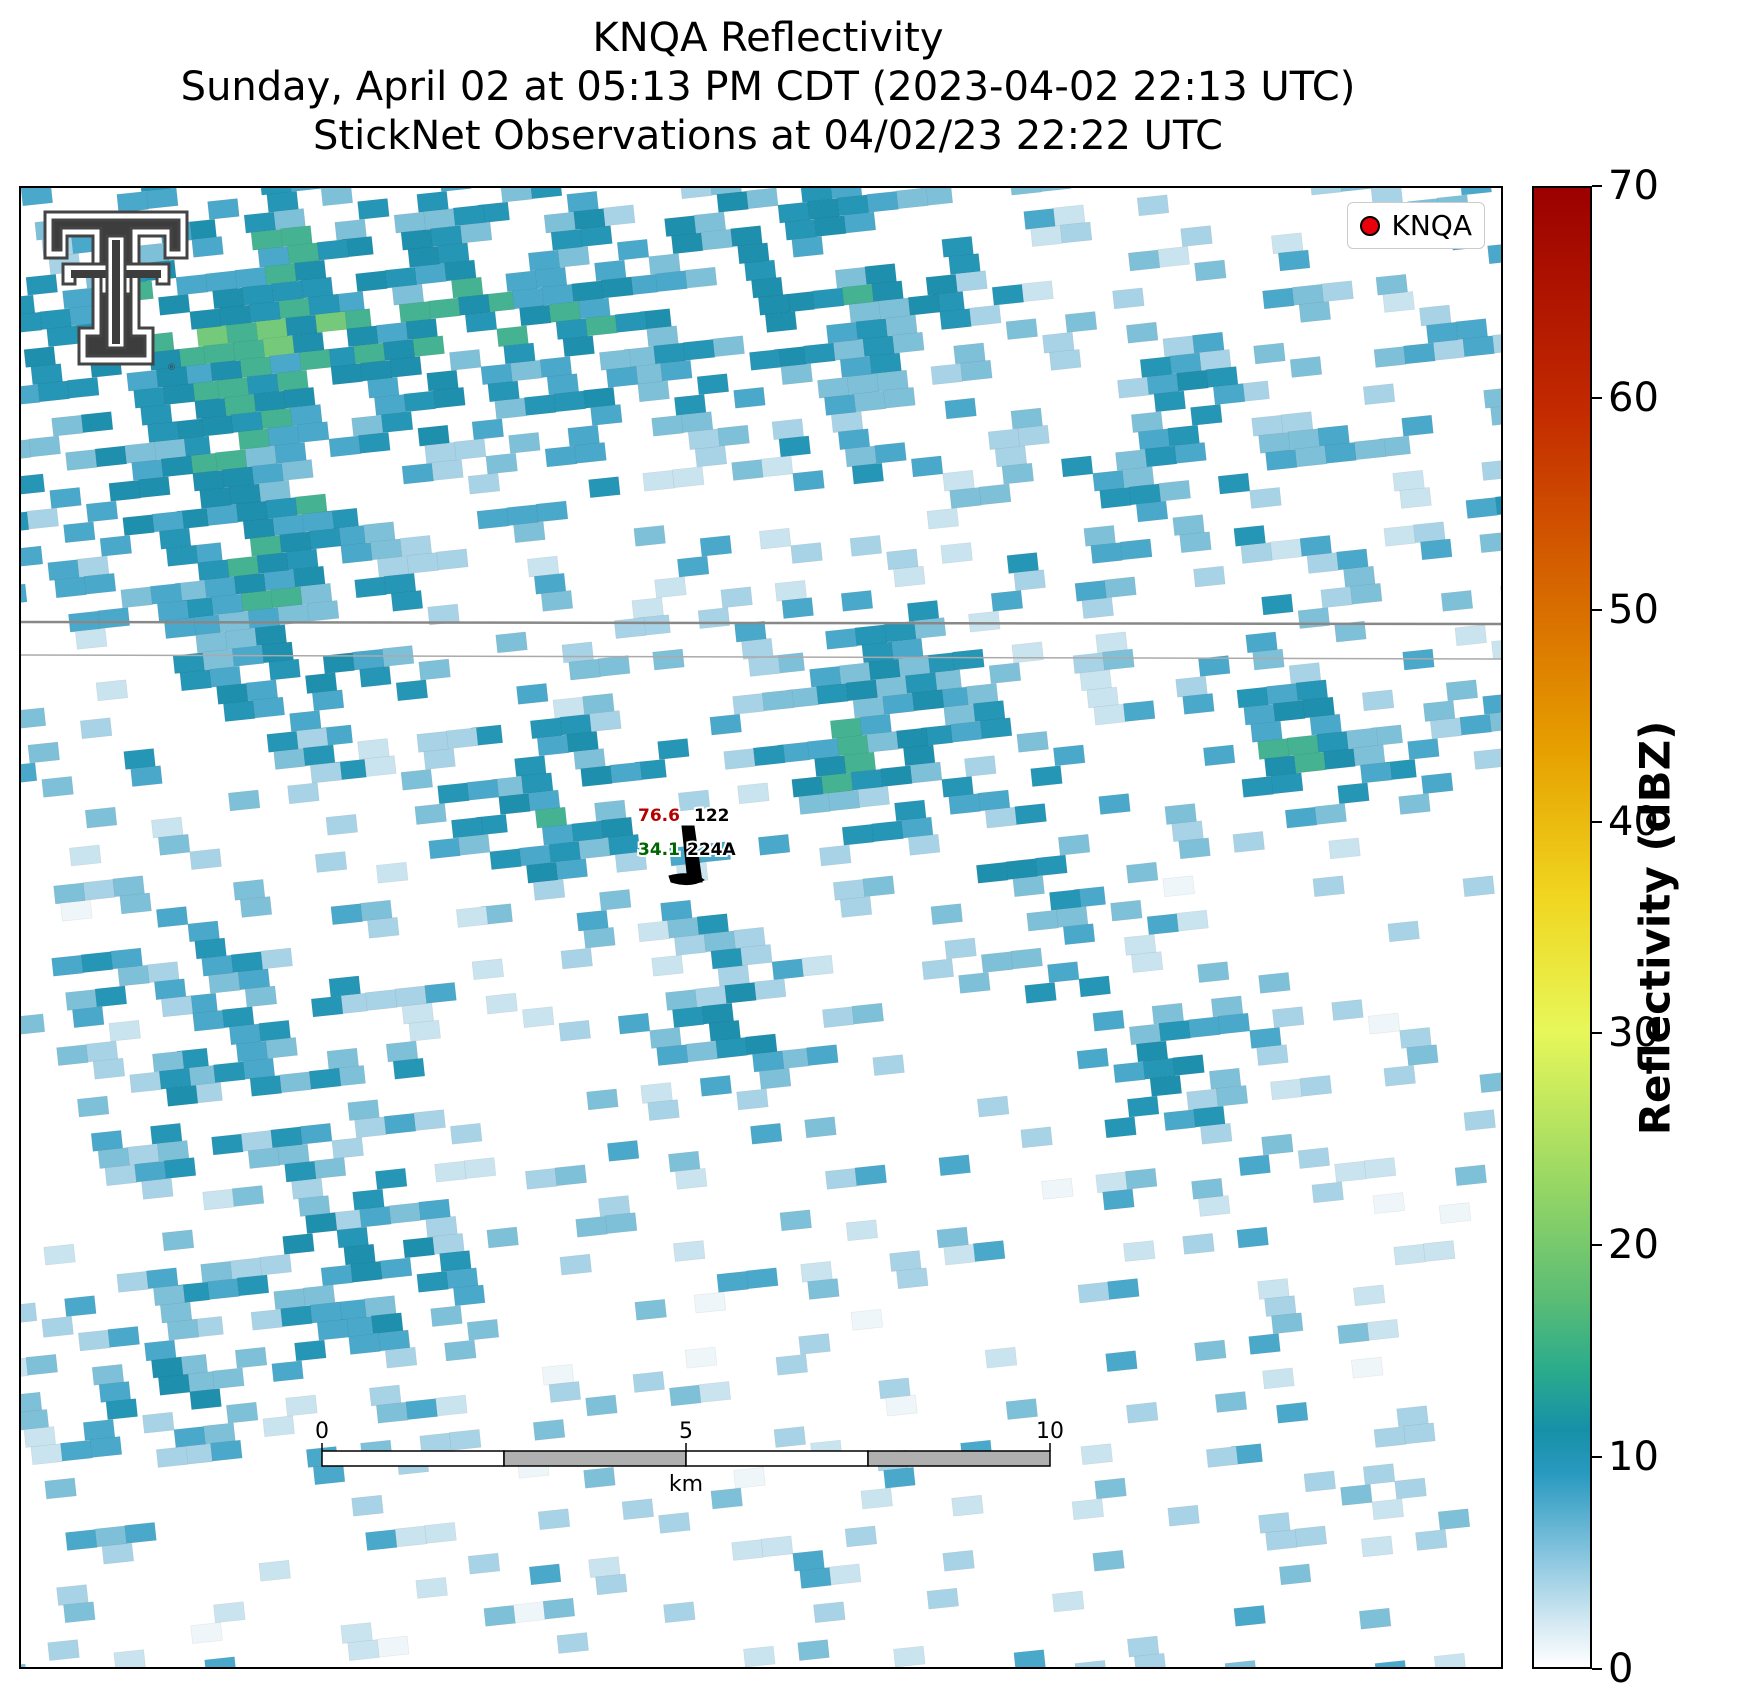 The image size is (1738, 1705). I want to click on scale-tick-5: 5, so click(686, 1431).